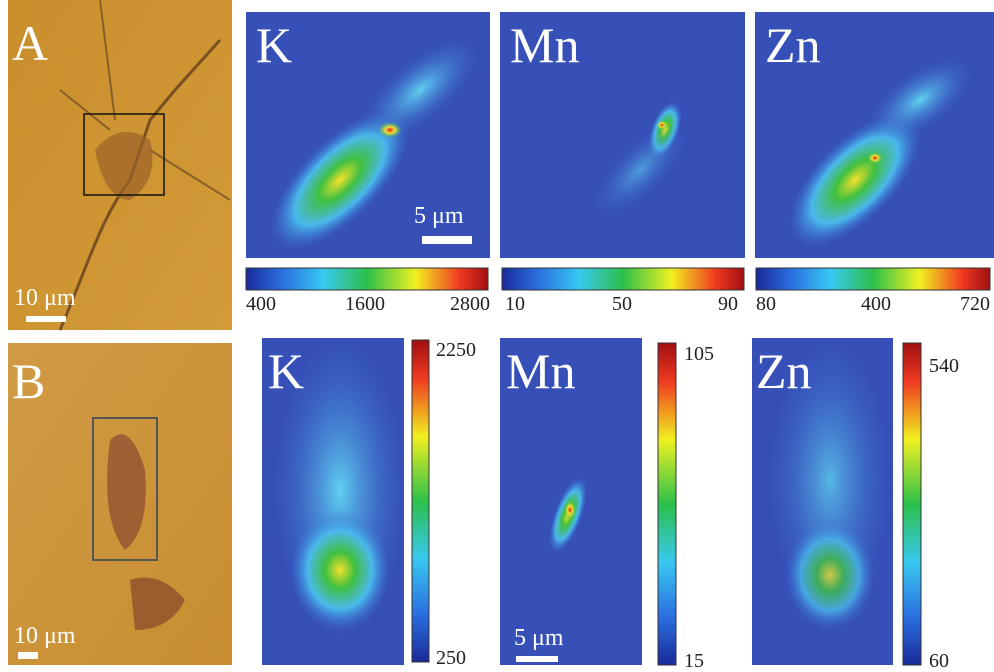  Describe the element at coordinates (699, 354) in the screenshot. I see `colorbar-tick: 105` at that location.